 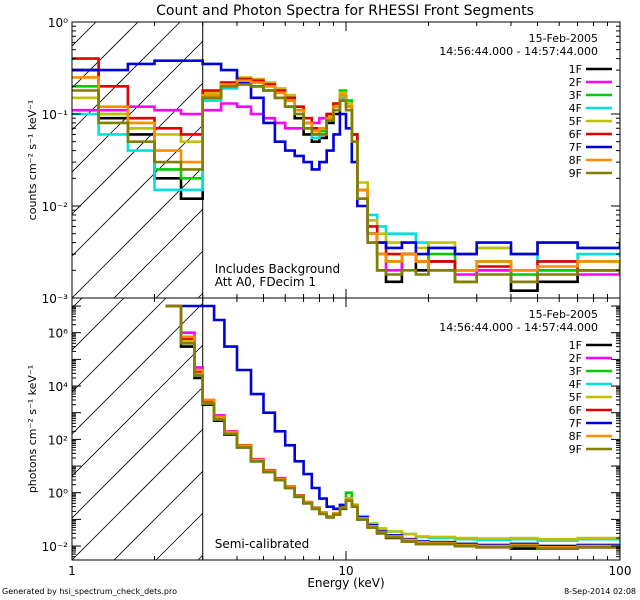 What do you see at coordinates (575, 423) in the screenshot?
I see `photons-legend-label-7F: 7F` at bounding box center [575, 423].